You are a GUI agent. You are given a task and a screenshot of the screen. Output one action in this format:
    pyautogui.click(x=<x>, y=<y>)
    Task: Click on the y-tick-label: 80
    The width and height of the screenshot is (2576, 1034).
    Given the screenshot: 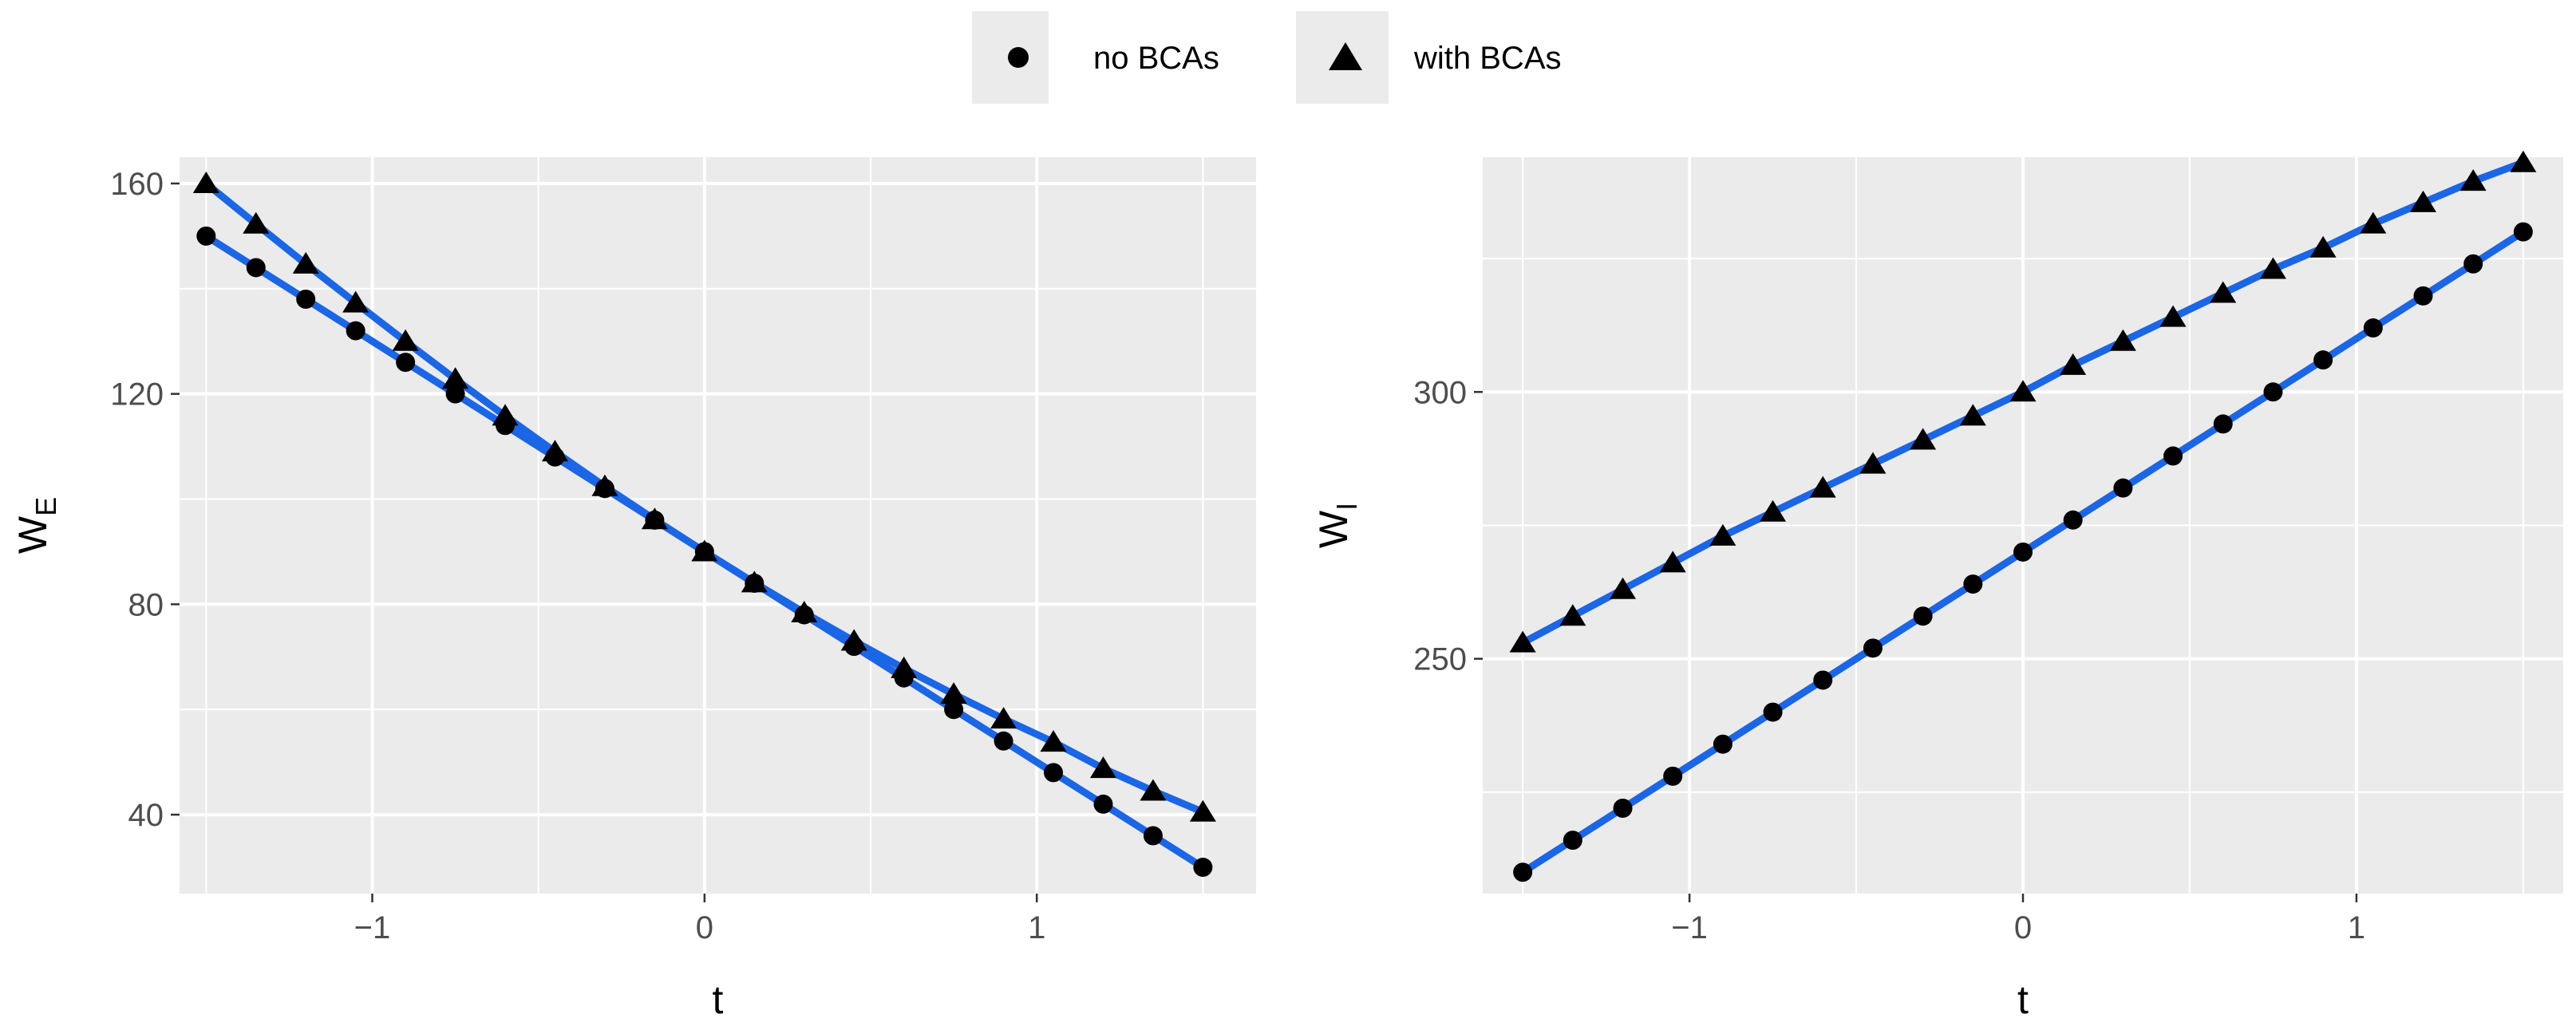 What is the action you would take?
    pyautogui.click(x=146, y=604)
    